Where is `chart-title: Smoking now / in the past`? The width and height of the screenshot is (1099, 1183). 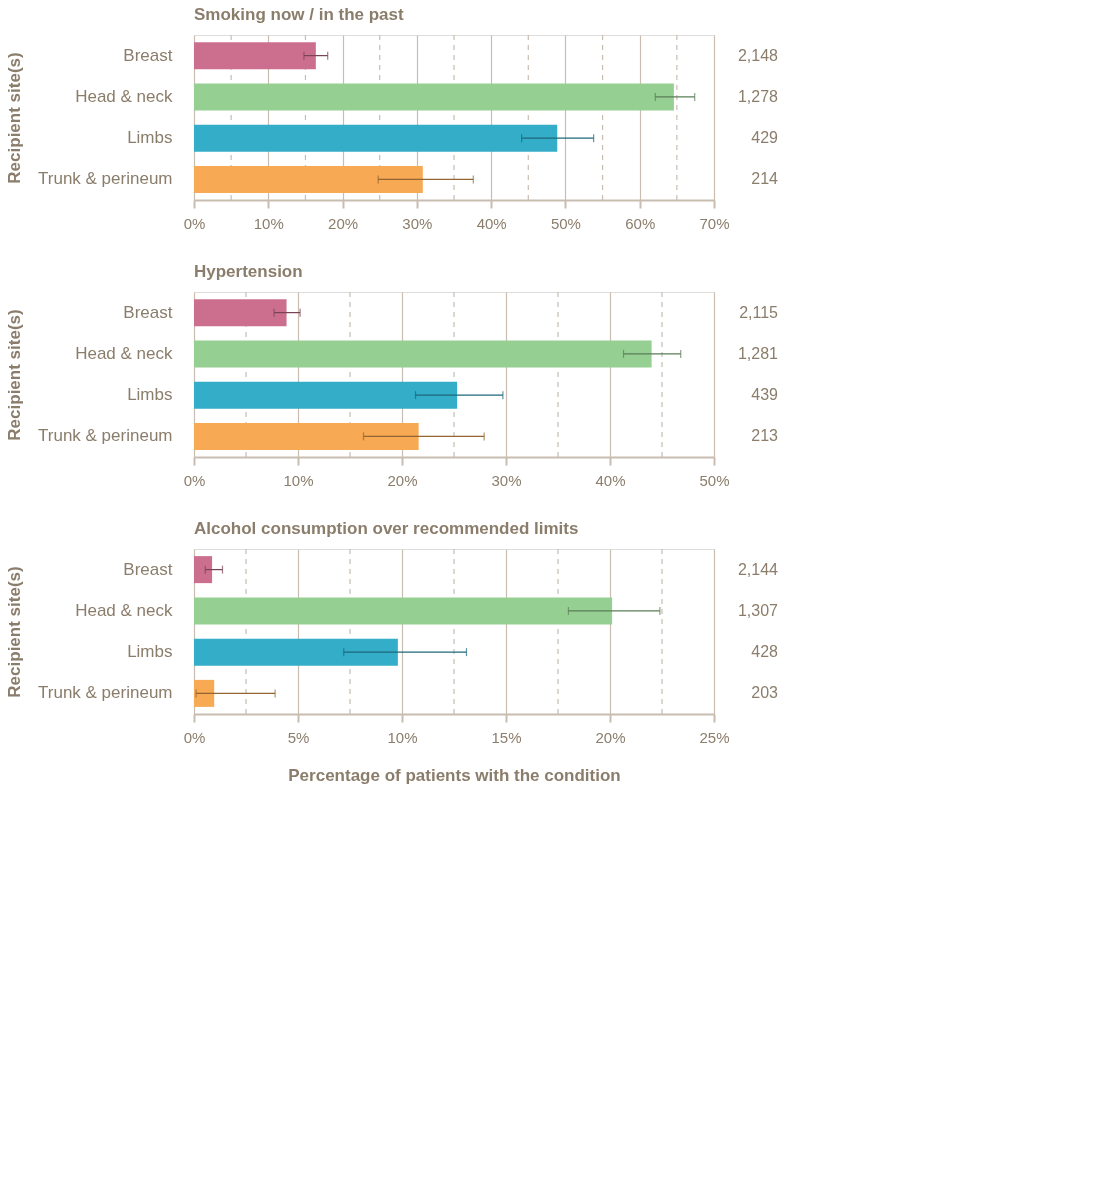 chart-title: Smoking now / in the past is located at coordinates (299, 15).